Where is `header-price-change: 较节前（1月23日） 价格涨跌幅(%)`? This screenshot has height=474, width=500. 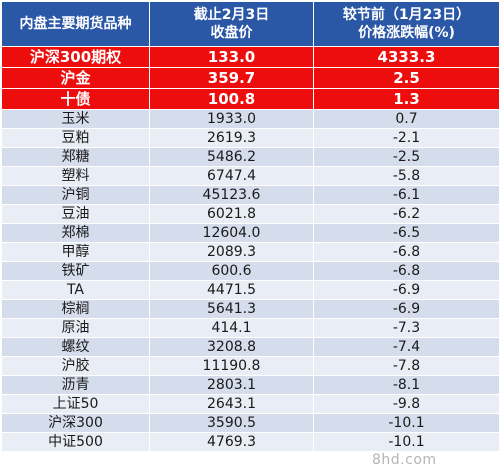 header-price-change: 较节前（1月23日） 价格涨跌幅(%) is located at coordinates (406, 24).